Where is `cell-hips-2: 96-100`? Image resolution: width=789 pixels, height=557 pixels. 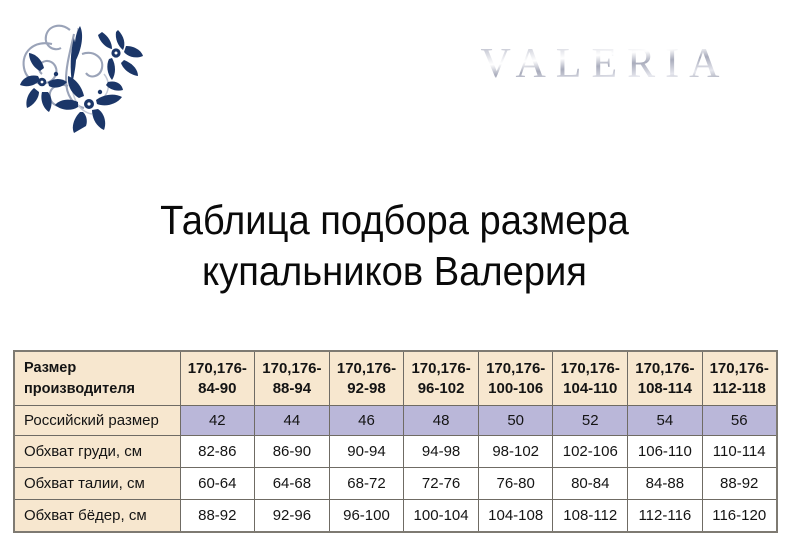
cell-hips-2: 96-100 is located at coordinates (366, 516).